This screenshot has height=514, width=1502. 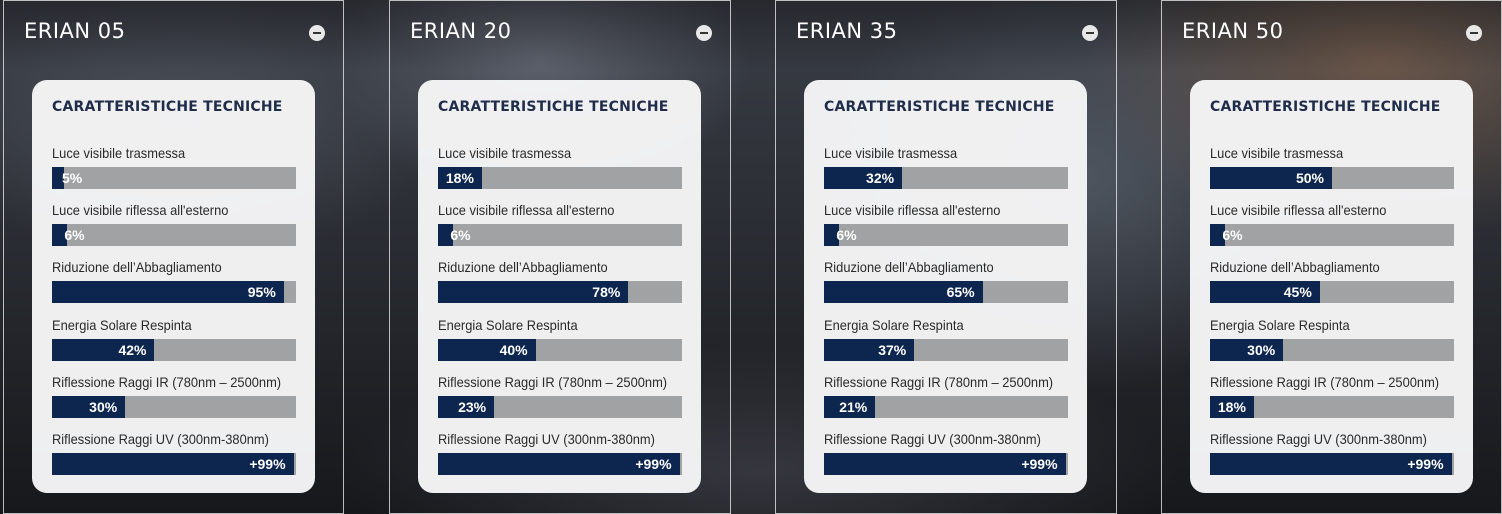 I want to click on spec-bar-track: 23%, so click(x=560, y=407).